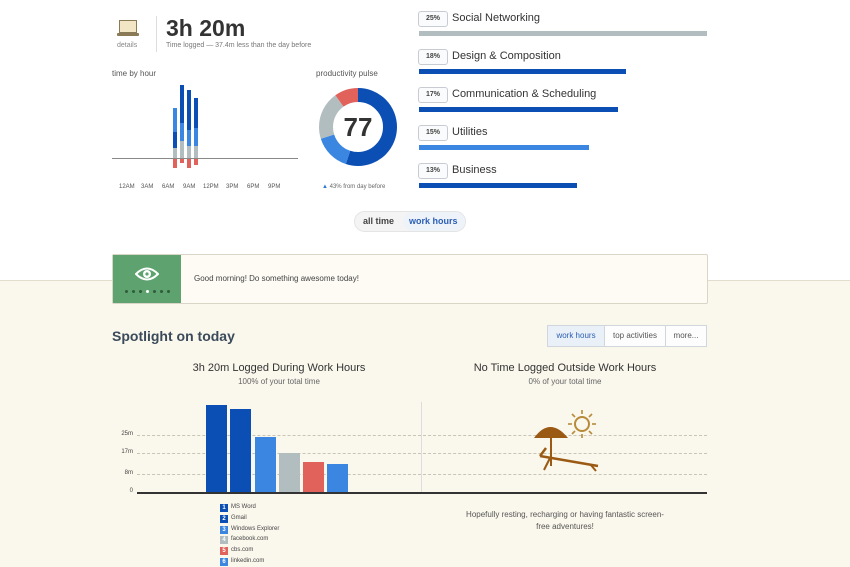  Describe the element at coordinates (205, 158) in the screenshot. I see `hour-chart-baseline` at that location.